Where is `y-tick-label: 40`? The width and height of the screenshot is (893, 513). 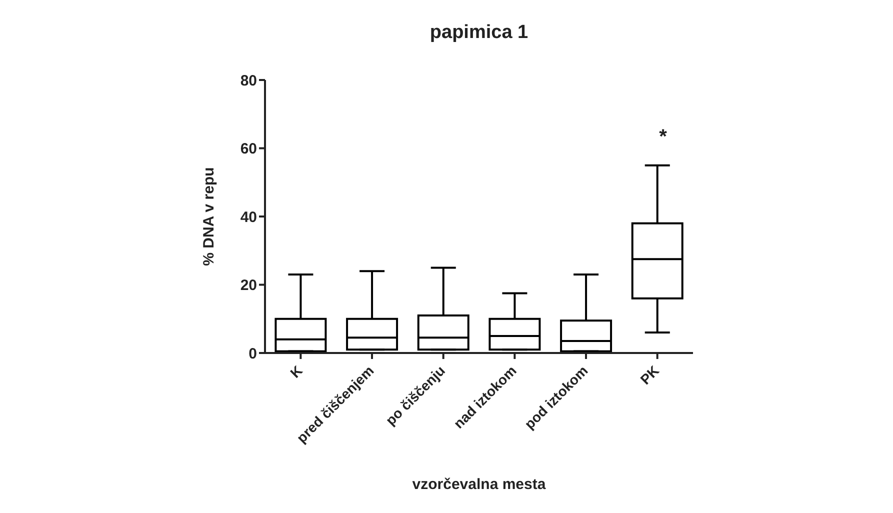
y-tick-label: 40 is located at coordinates (248, 217).